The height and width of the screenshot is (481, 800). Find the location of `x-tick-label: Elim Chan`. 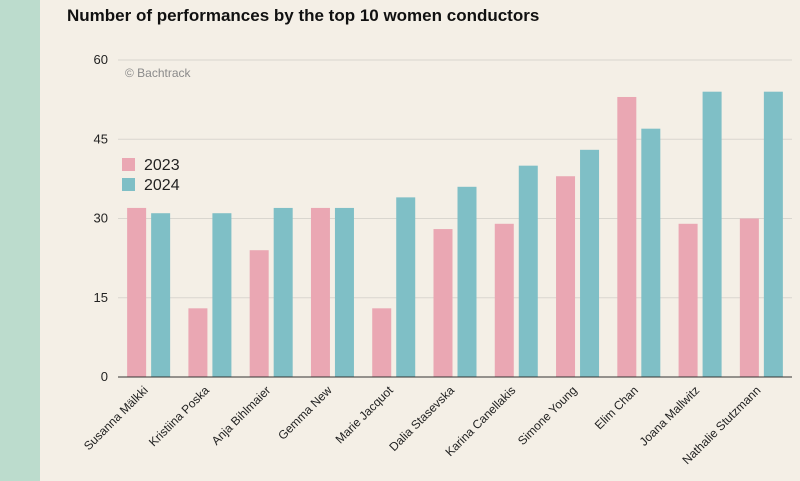

x-tick-label: Elim Chan is located at coordinates (616, 407).